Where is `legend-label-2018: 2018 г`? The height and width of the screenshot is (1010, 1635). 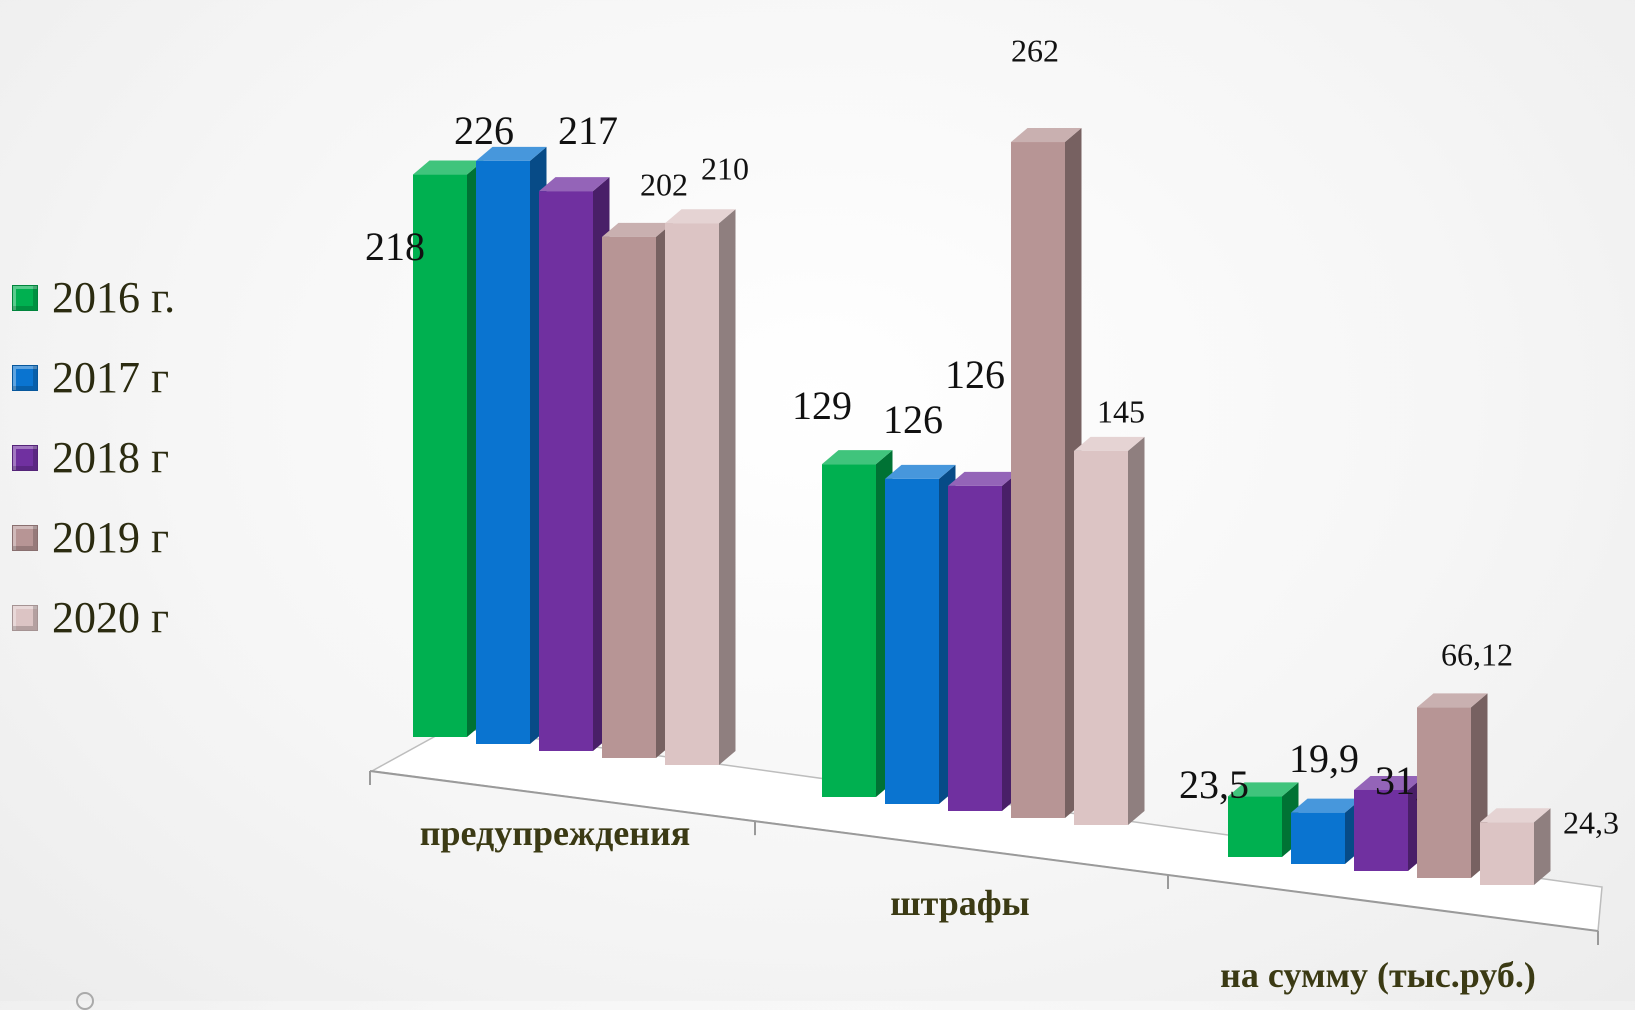 legend-label-2018: 2018 г is located at coordinates (111, 457).